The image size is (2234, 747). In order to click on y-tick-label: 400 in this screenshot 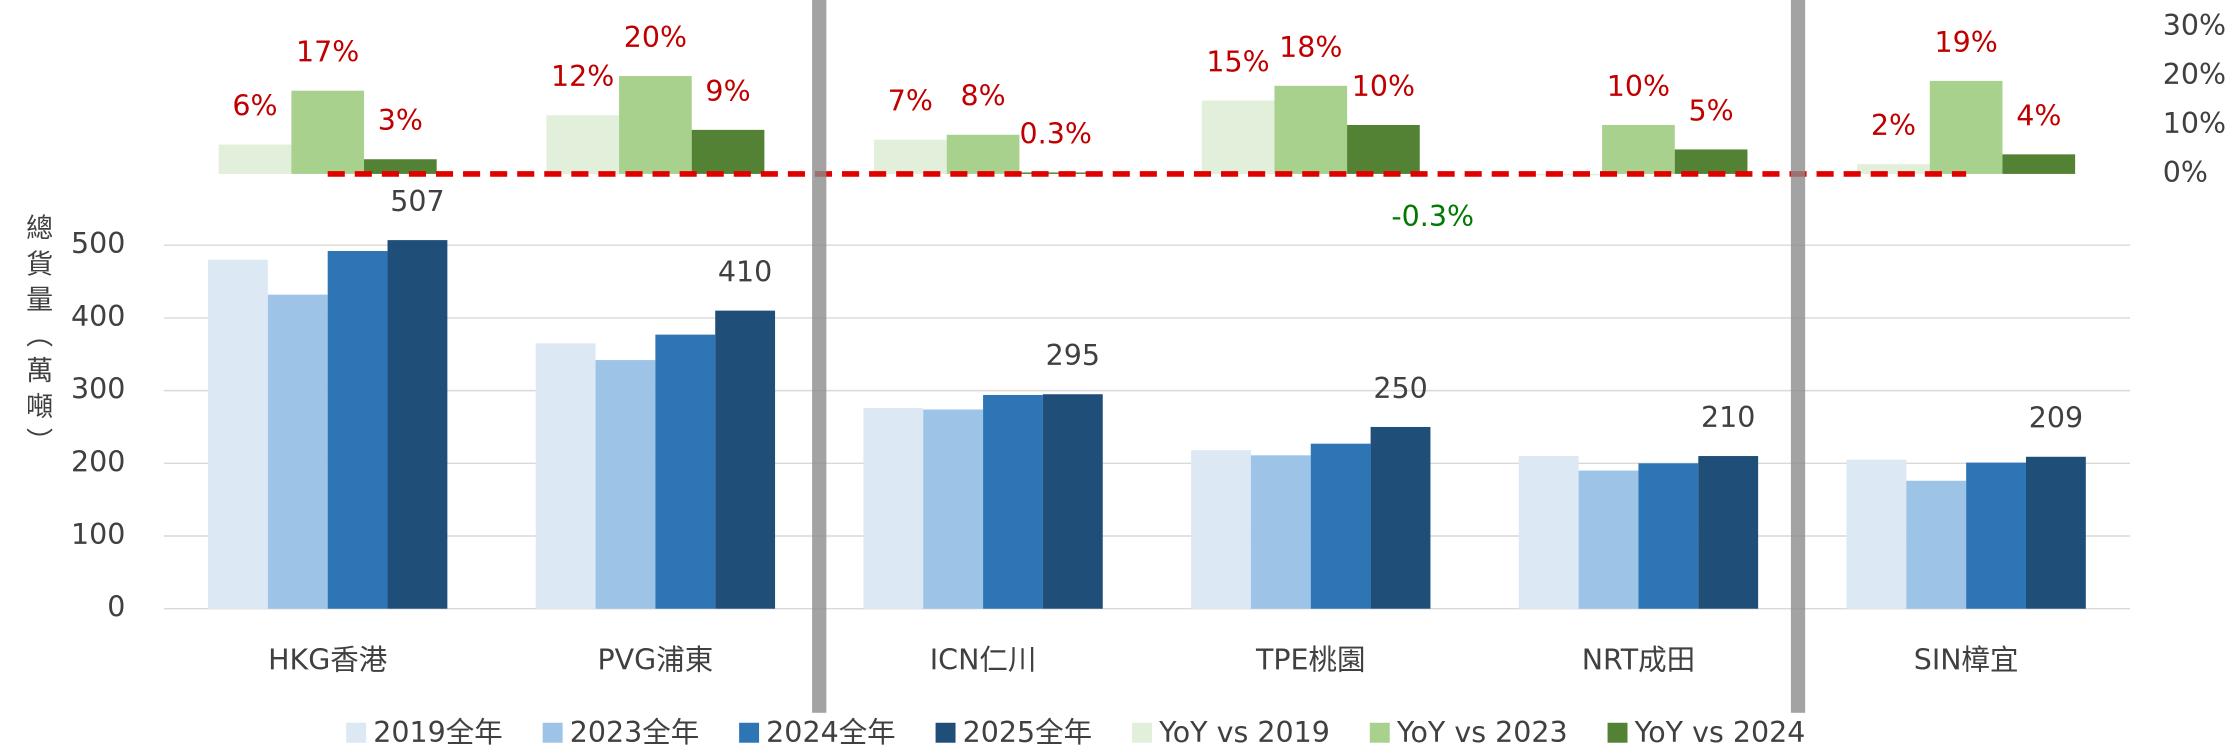, I will do `click(98, 316)`.